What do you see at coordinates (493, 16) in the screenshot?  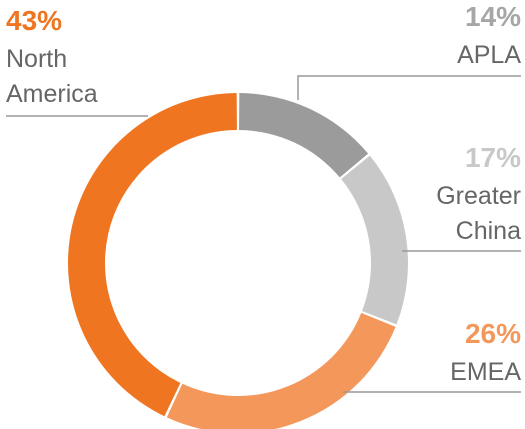 I see `slice-value-label-apla: 14%` at bounding box center [493, 16].